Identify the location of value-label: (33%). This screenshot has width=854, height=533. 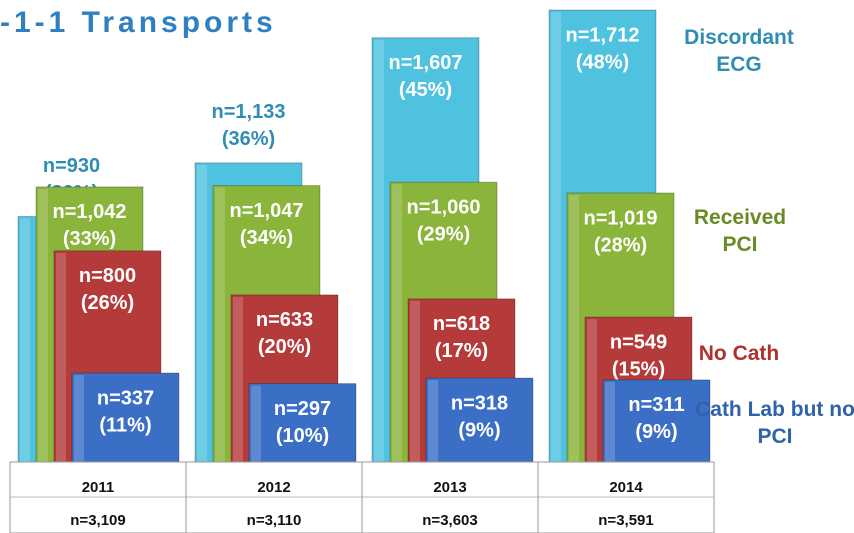
(89, 239).